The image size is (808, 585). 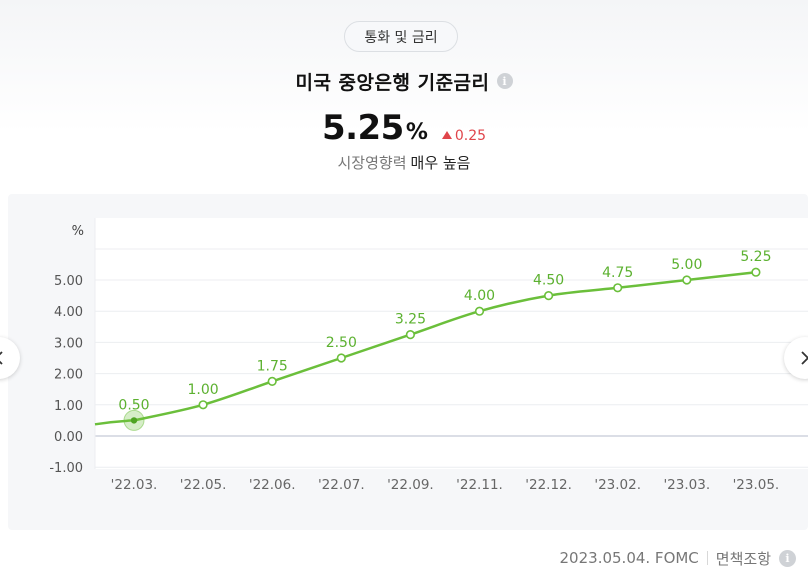 What do you see at coordinates (479, 296) in the screenshot?
I see `data-label: 4.00` at bounding box center [479, 296].